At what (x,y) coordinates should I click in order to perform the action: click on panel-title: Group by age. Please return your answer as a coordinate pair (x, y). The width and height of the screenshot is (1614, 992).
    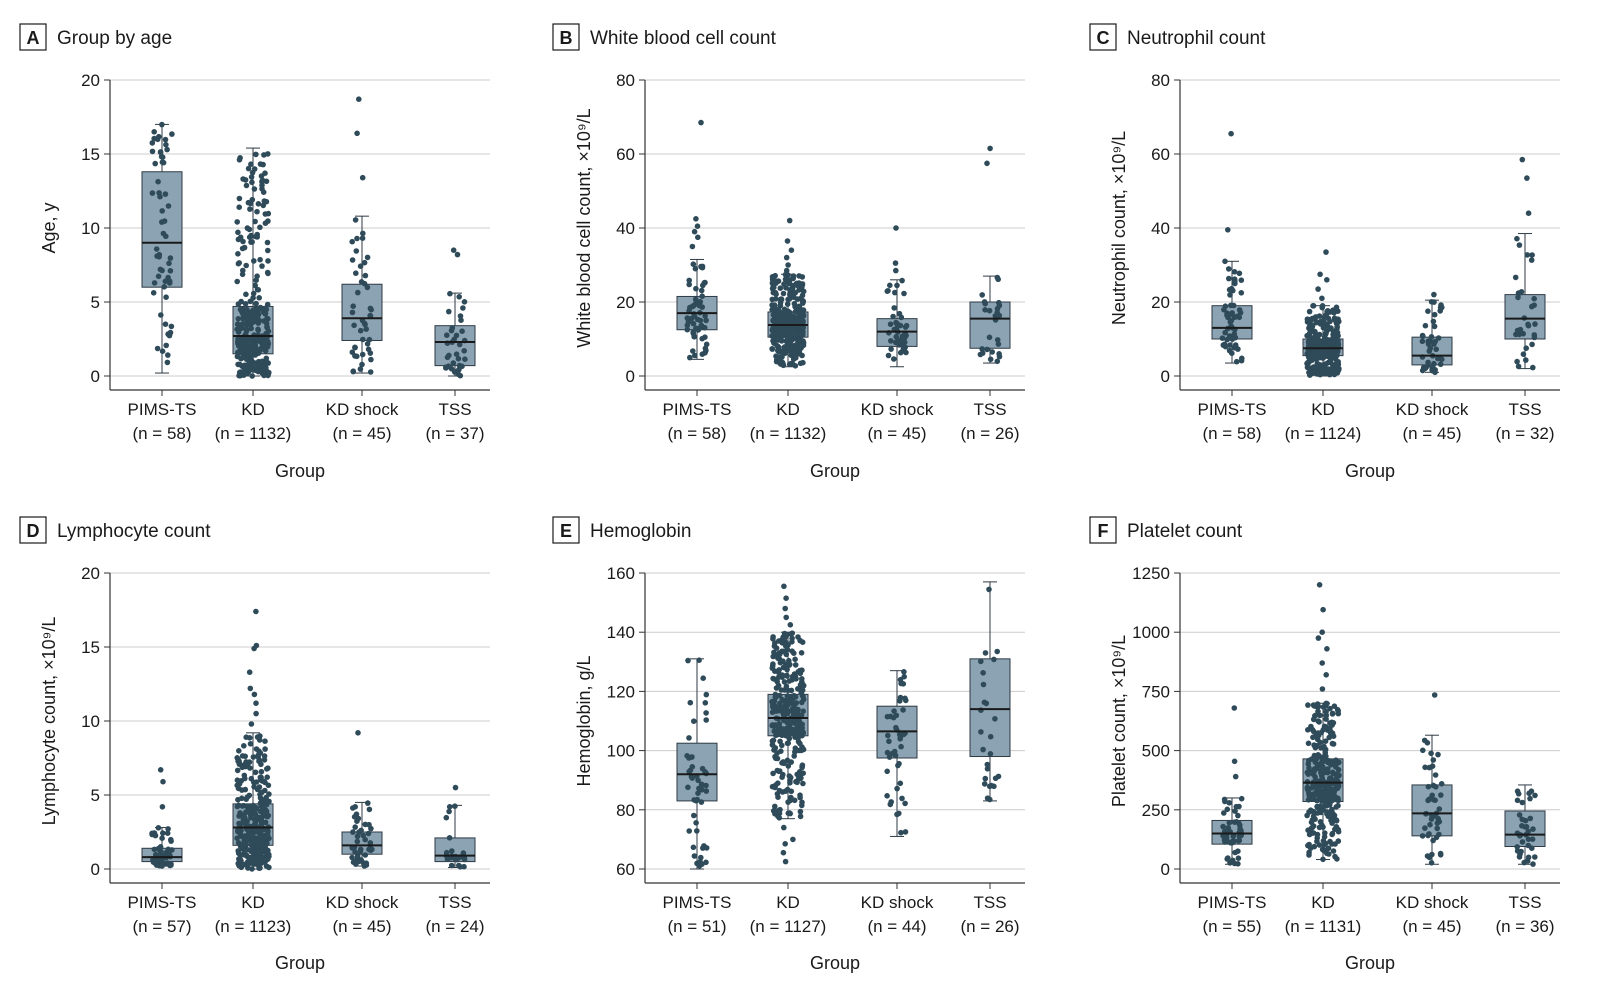
    Looking at the image, I should click on (114, 38).